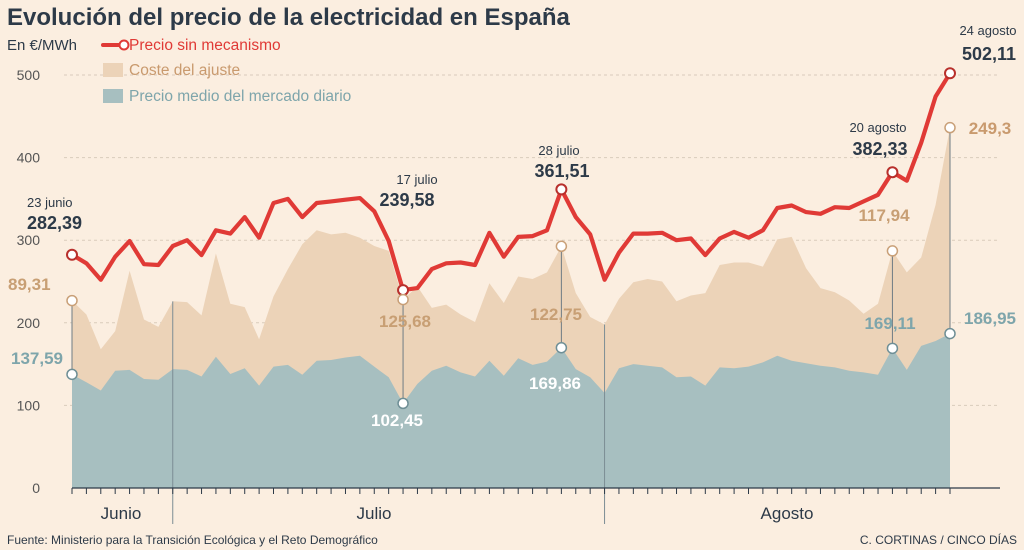 The image size is (1024, 550). I want to click on month-label: Agosto, so click(787, 513).